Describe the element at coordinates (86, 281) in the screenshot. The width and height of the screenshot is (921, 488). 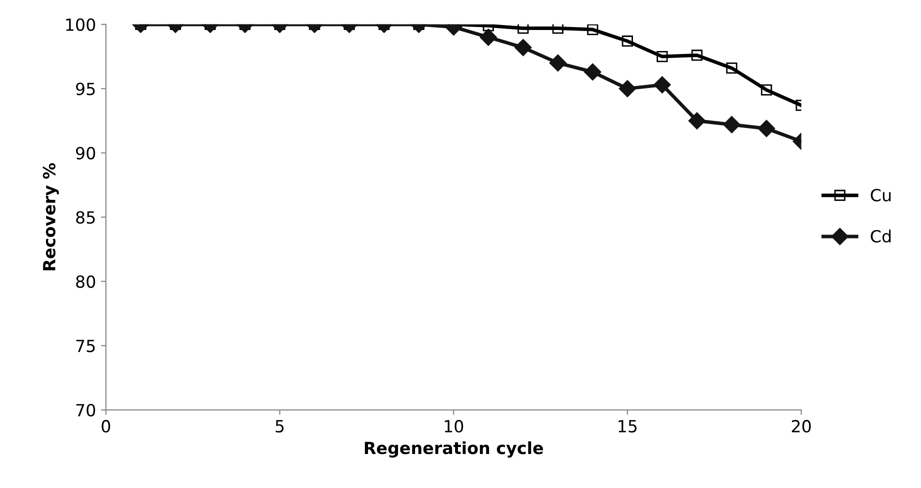
I see `y-tick-label: 80` at that location.